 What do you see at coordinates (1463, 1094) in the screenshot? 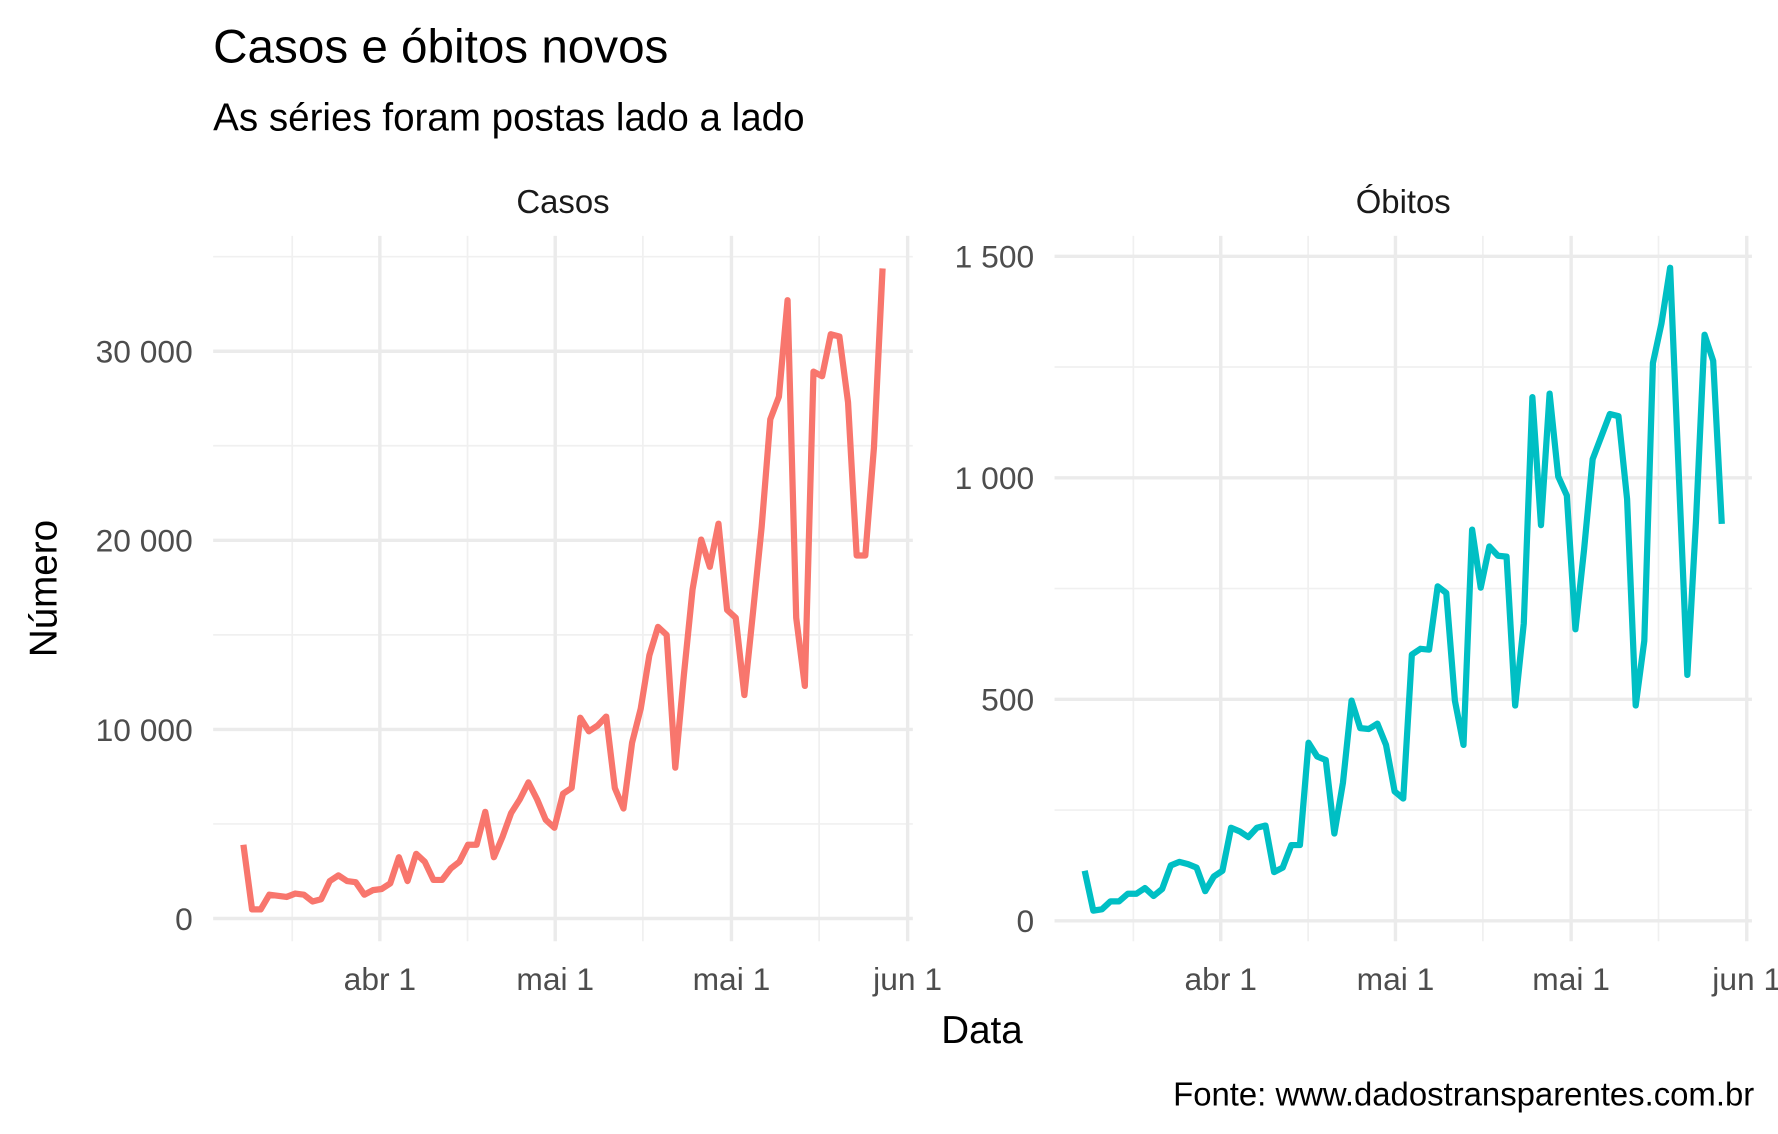
I see `caption: Fonte: www.dadostransparentes.com.br` at bounding box center [1463, 1094].